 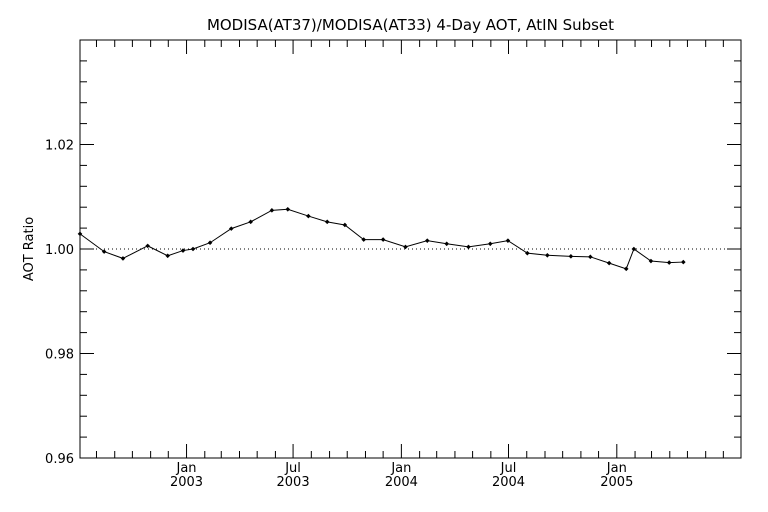 I want to click on y-axis-label: AOT Ratio, so click(x=29, y=249).